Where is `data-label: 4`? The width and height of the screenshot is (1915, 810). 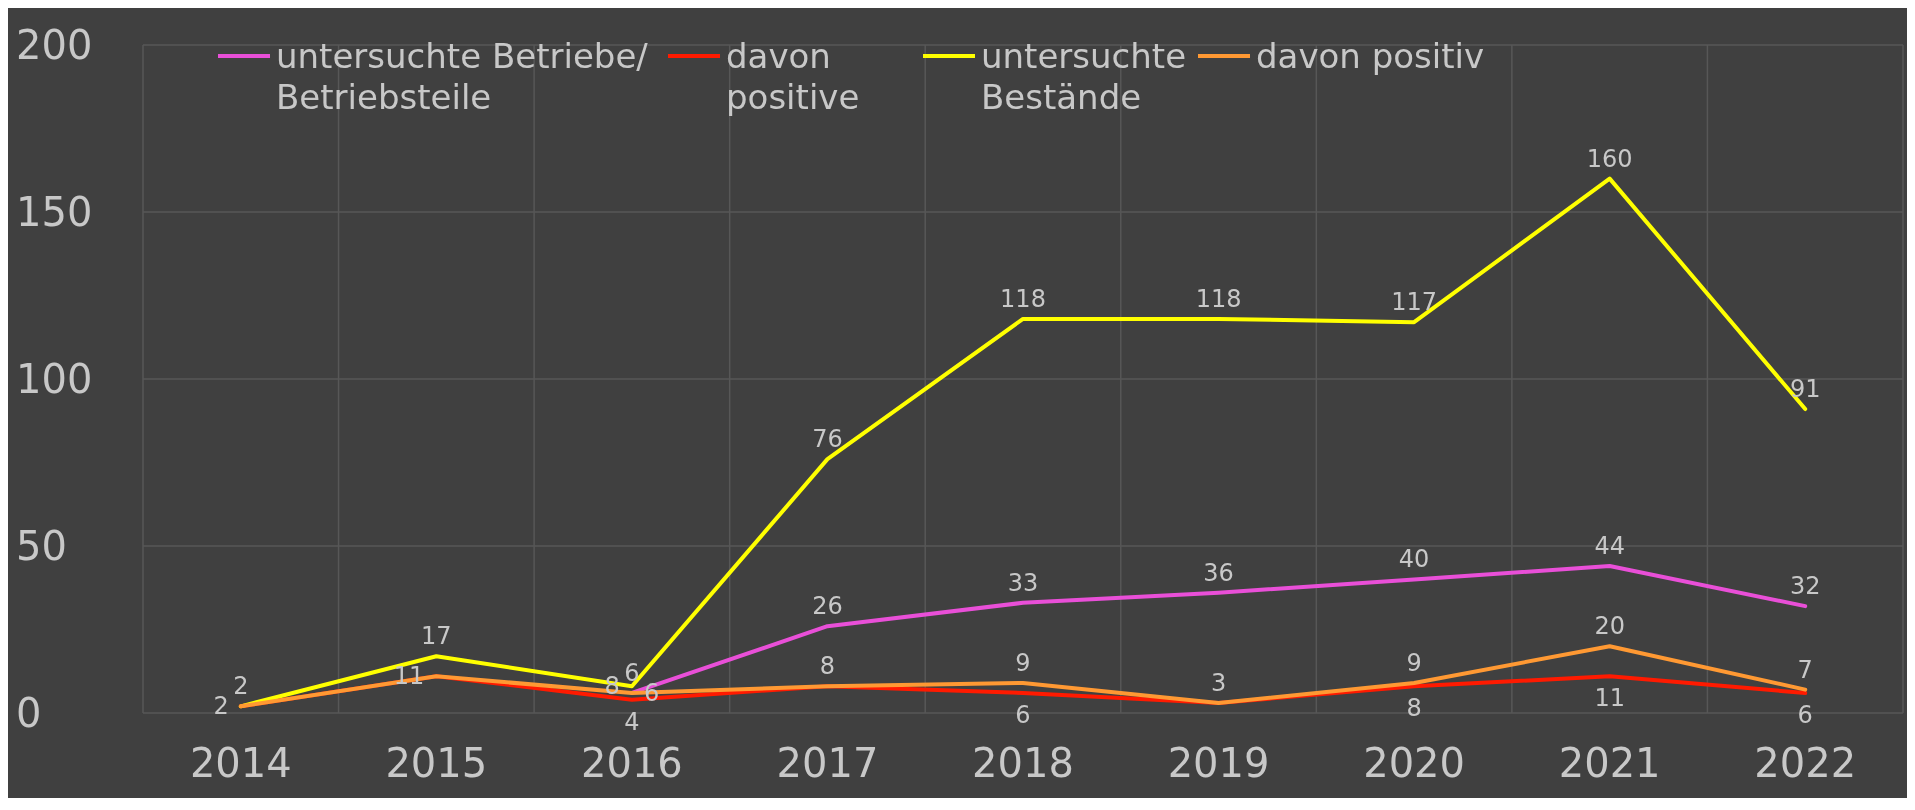 data-label: 4 is located at coordinates (632, 721).